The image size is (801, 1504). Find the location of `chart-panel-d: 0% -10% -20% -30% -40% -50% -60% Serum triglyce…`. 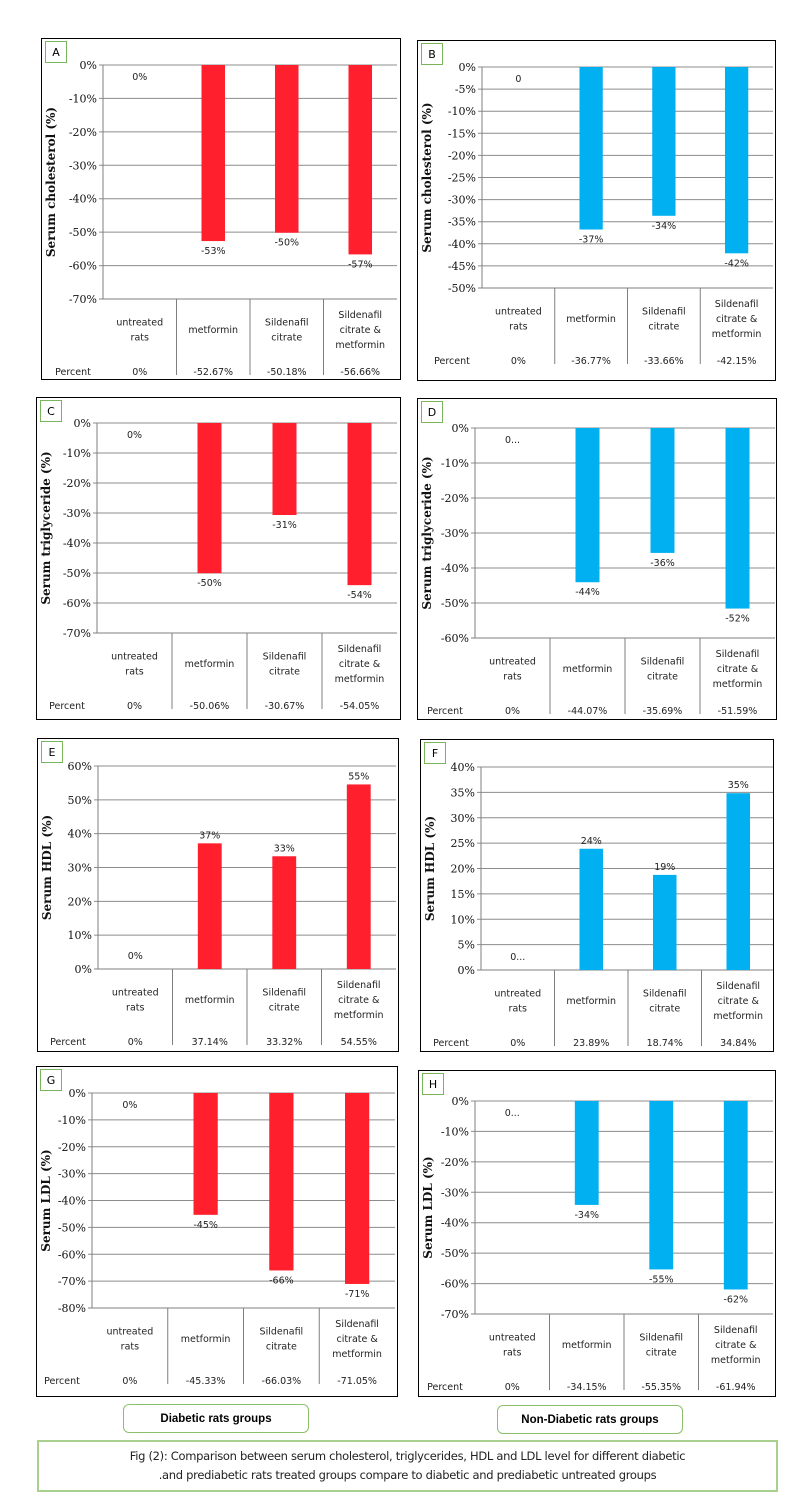

chart-panel-d: 0% -10% -20% -30% -40% -50% -60% Serum triglyce… is located at coordinates (597, 559).